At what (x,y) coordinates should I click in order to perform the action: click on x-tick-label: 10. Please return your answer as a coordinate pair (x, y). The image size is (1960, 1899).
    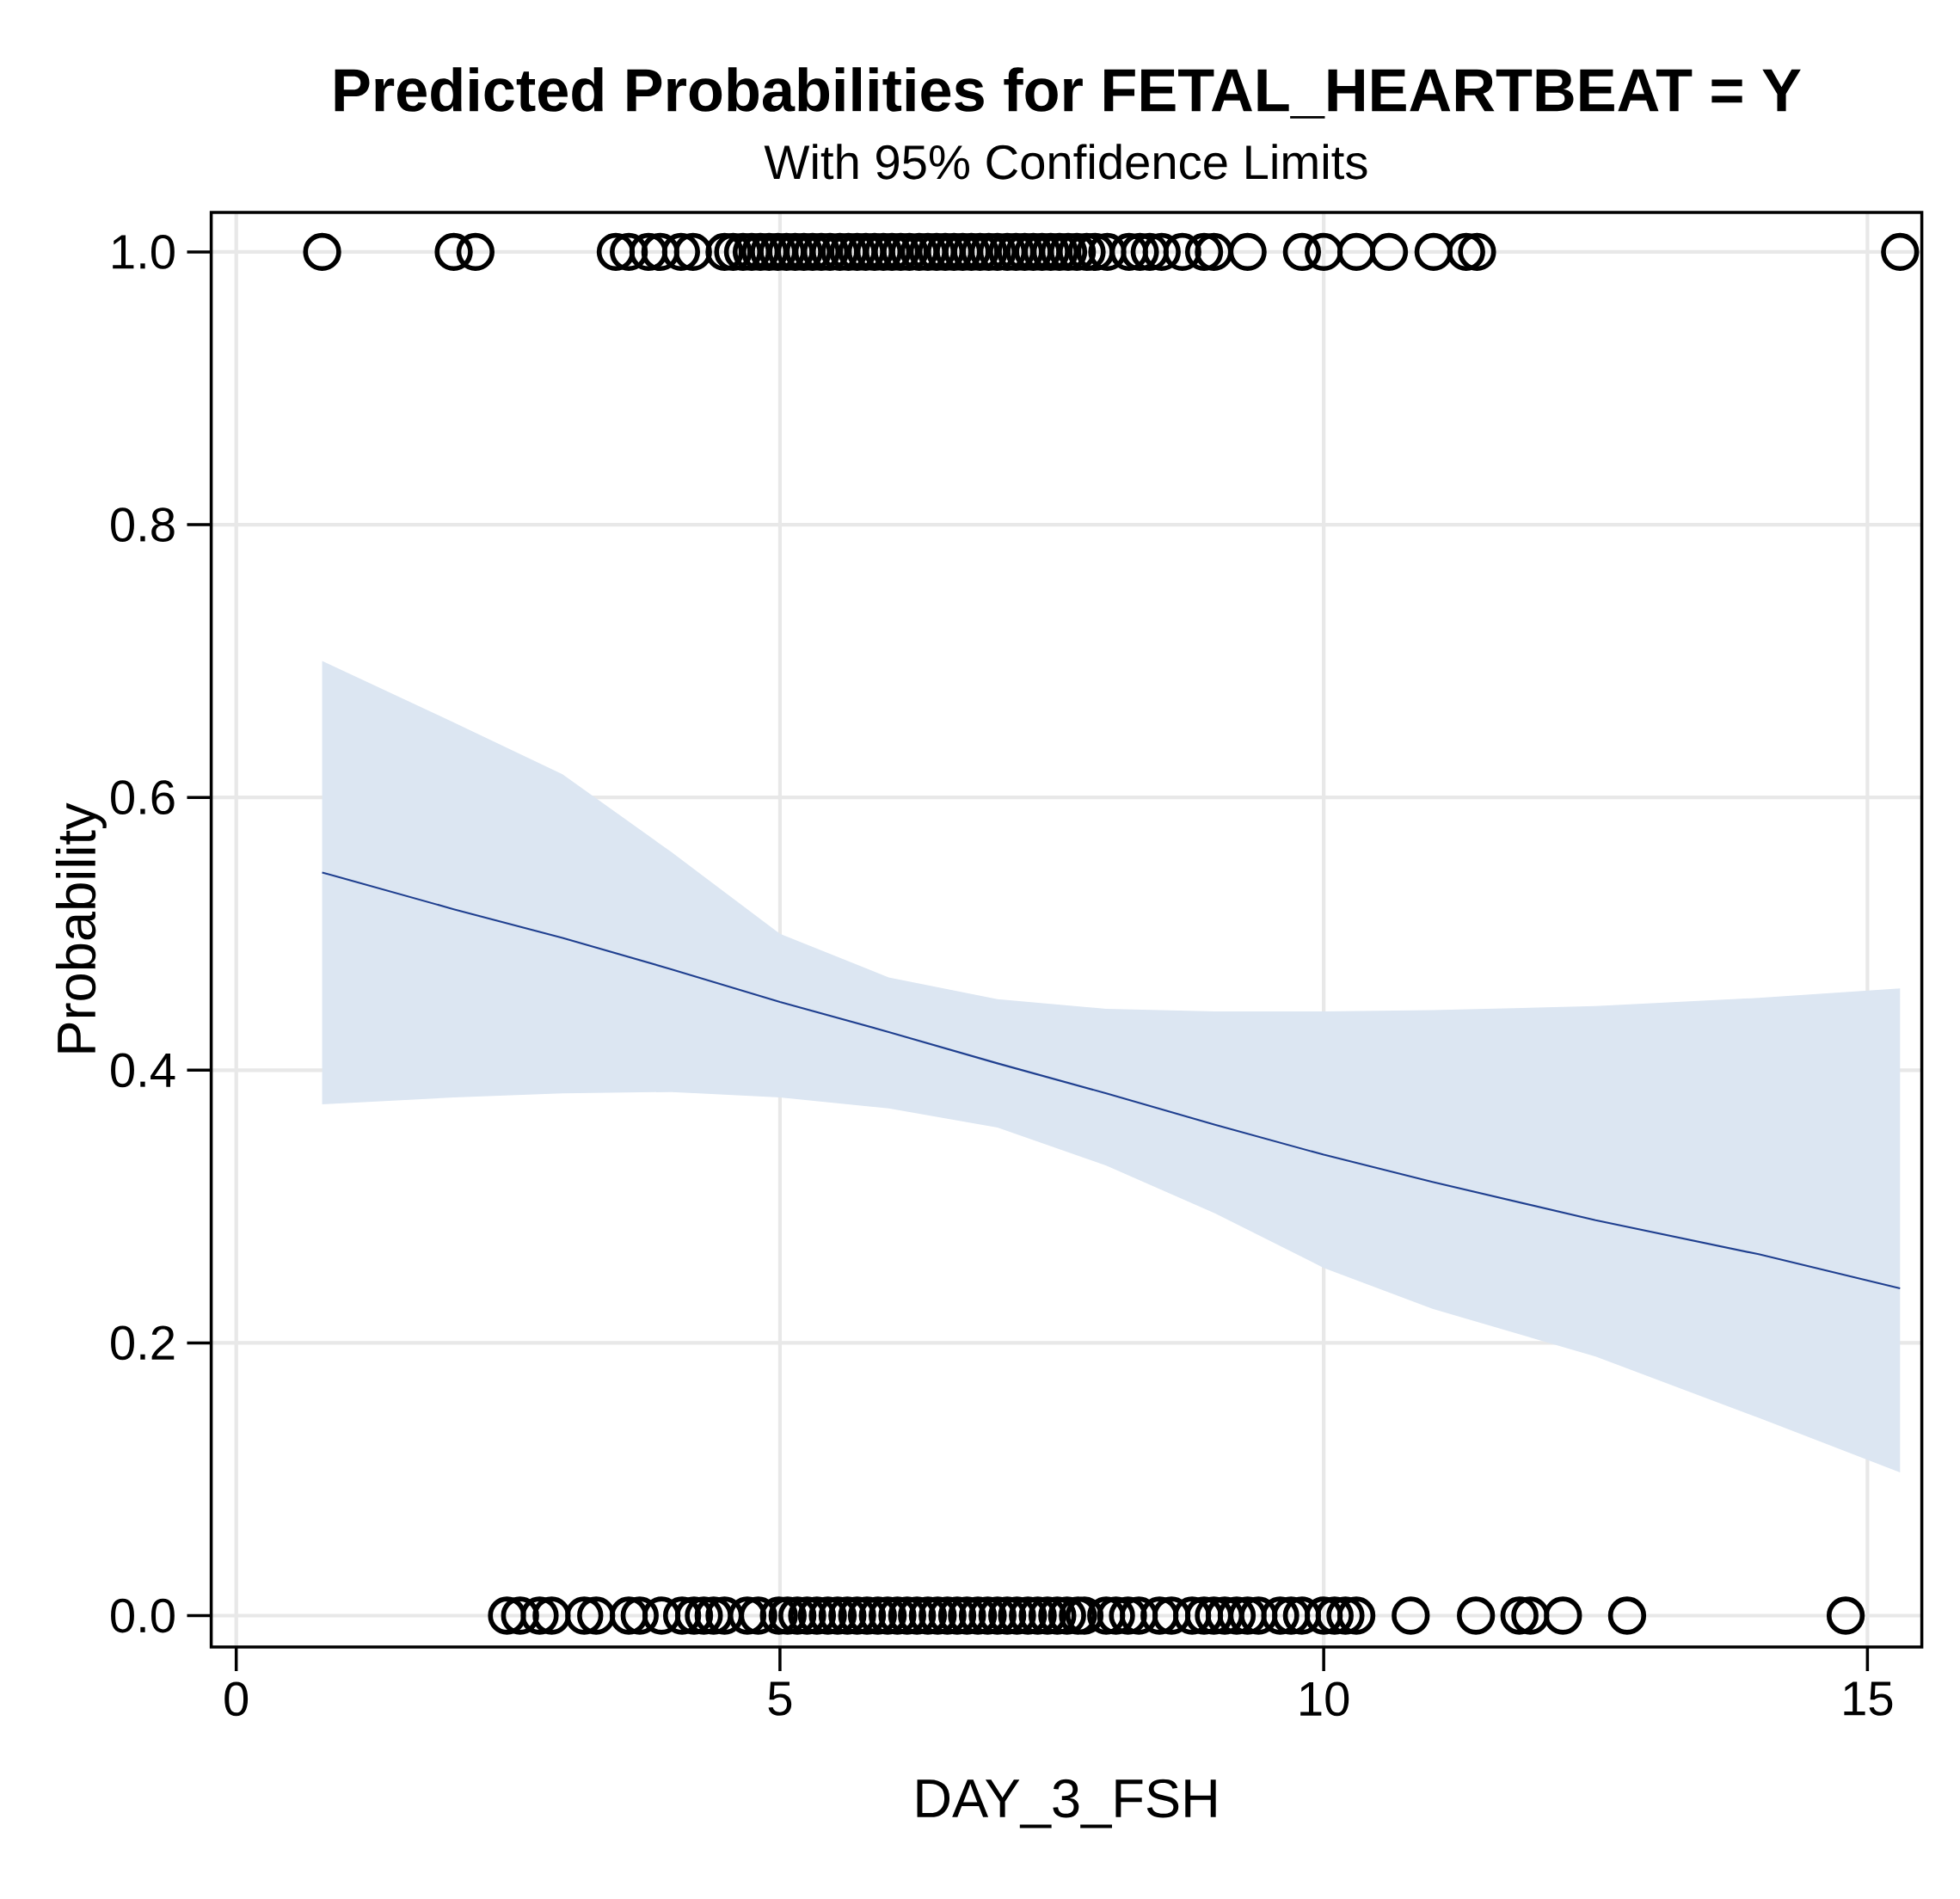
    Looking at the image, I should click on (1324, 1699).